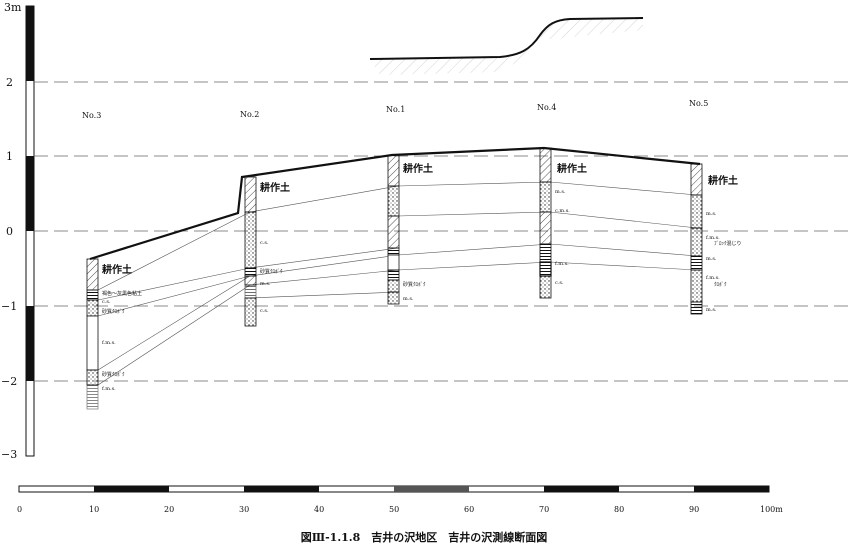 This screenshot has width=848, height=558. What do you see at coordinates (122, 293) in the screenshot?
I see `layer-label: 褐色～灰黒色粘土` at bounding box center [122, 293].